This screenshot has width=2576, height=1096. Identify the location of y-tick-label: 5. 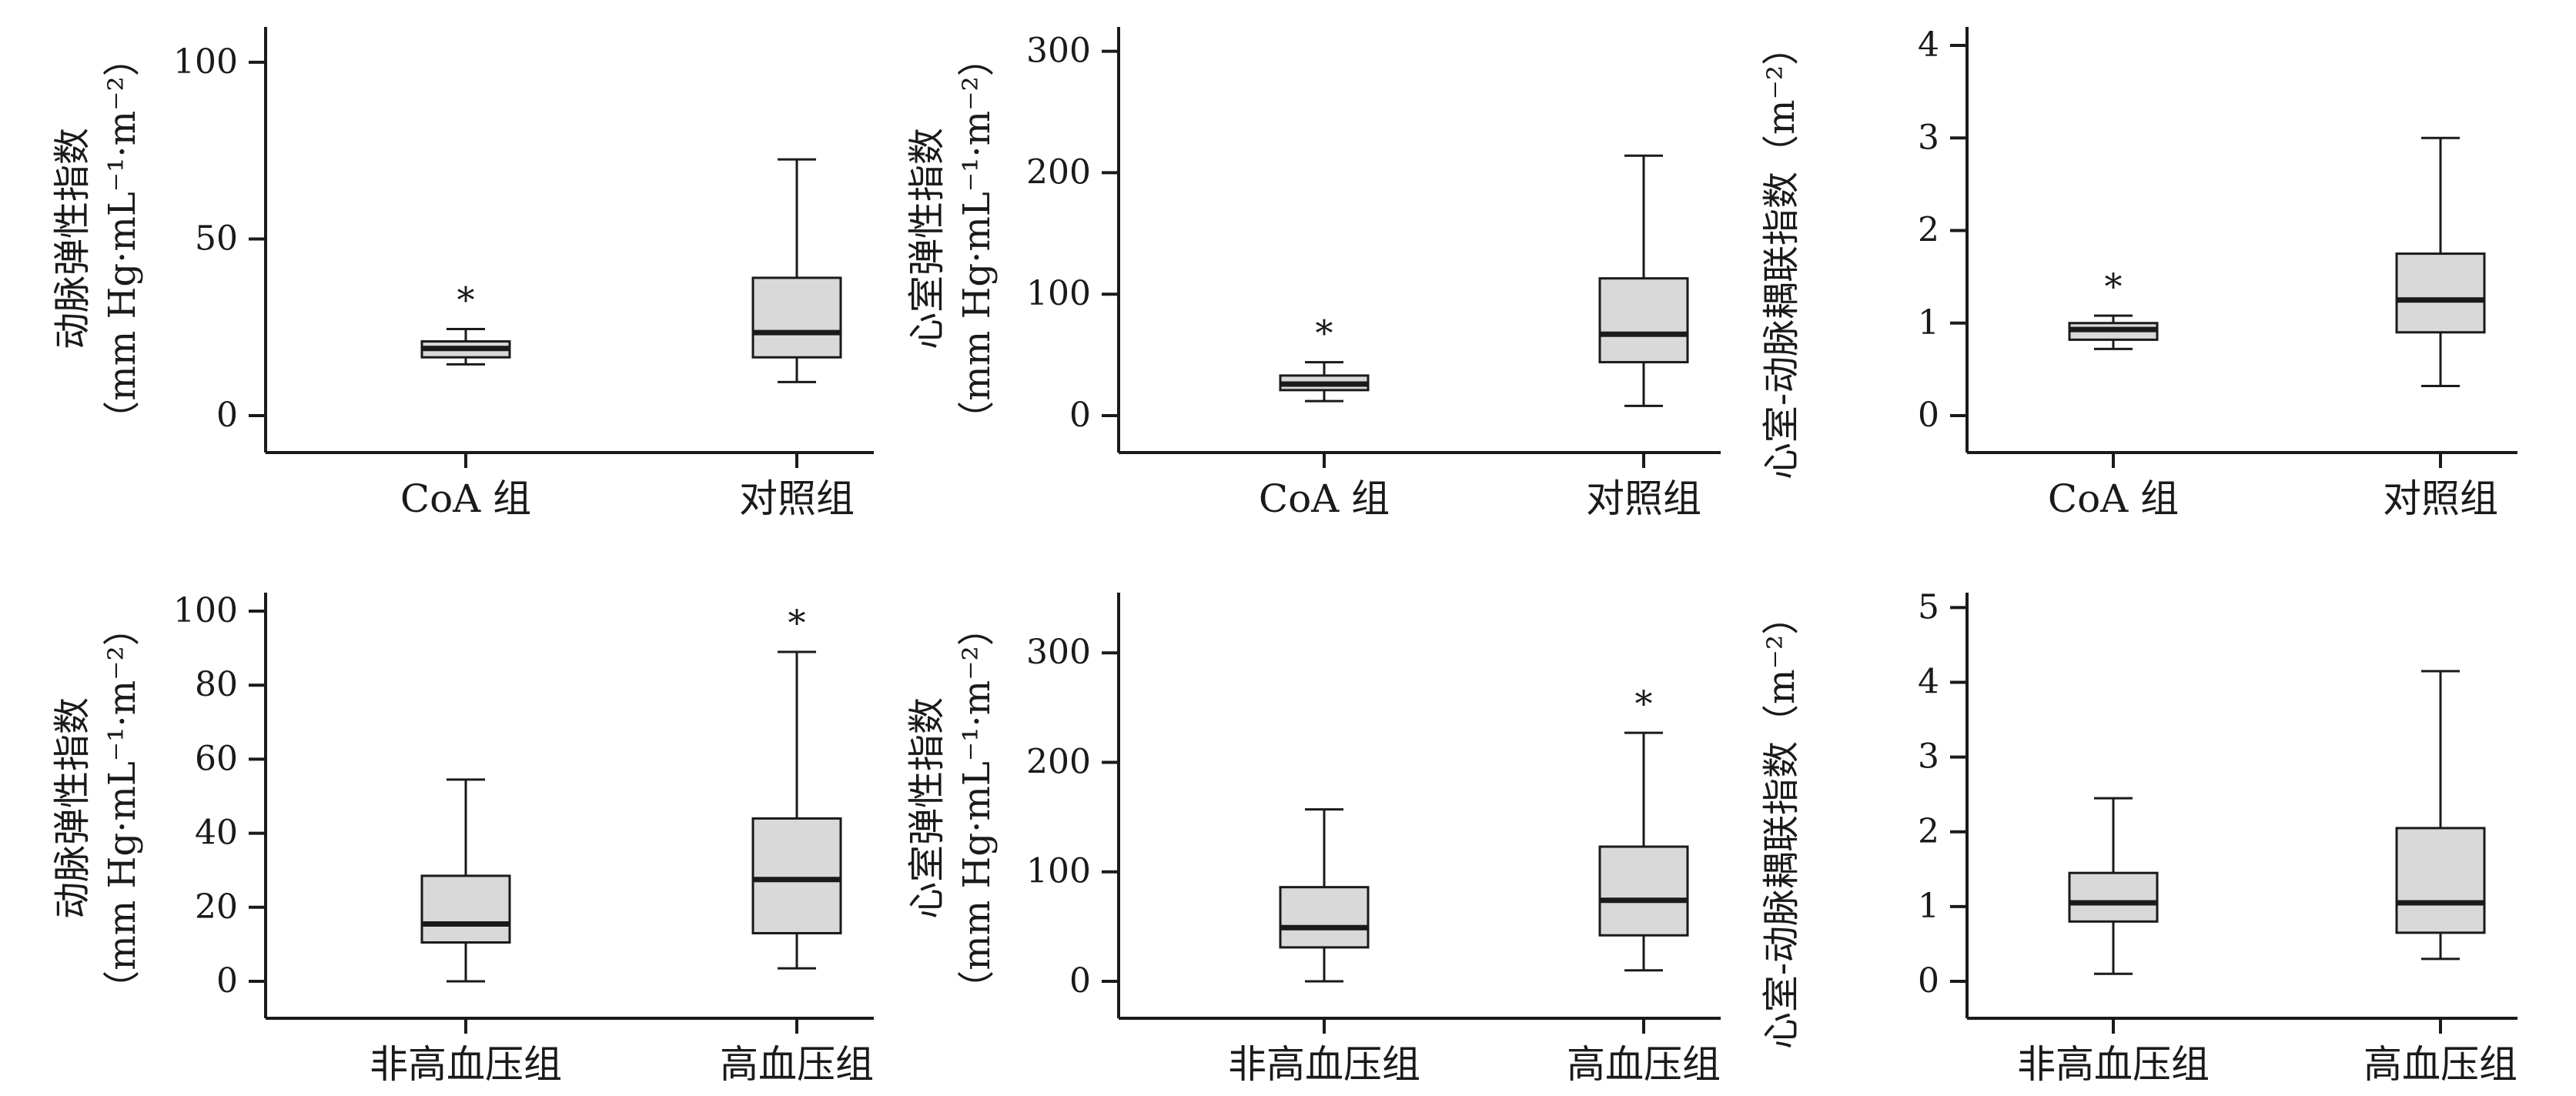
(1929, 607).